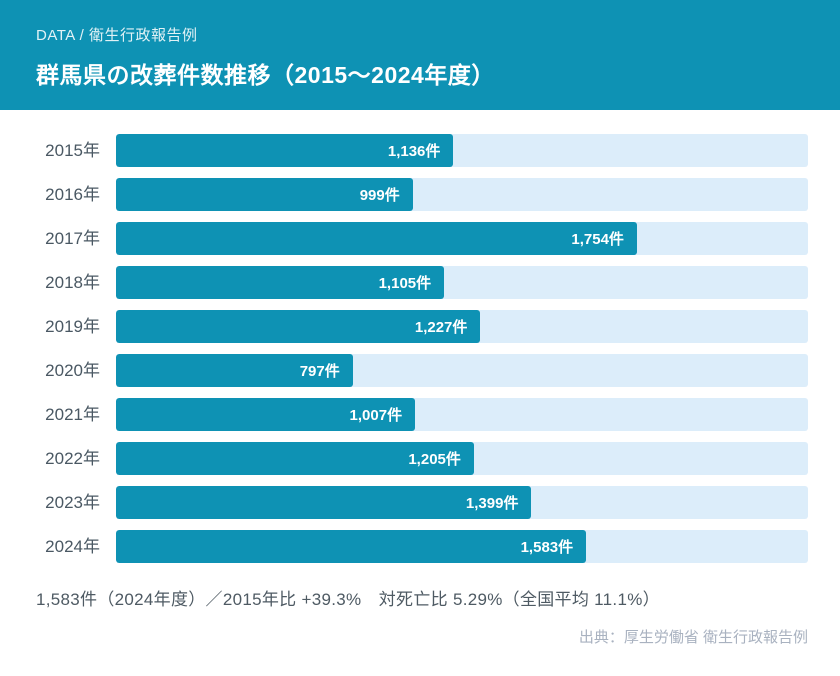 The image size is (840, 676). I want to click on bar-track: 1,105件, so click(462, 282).